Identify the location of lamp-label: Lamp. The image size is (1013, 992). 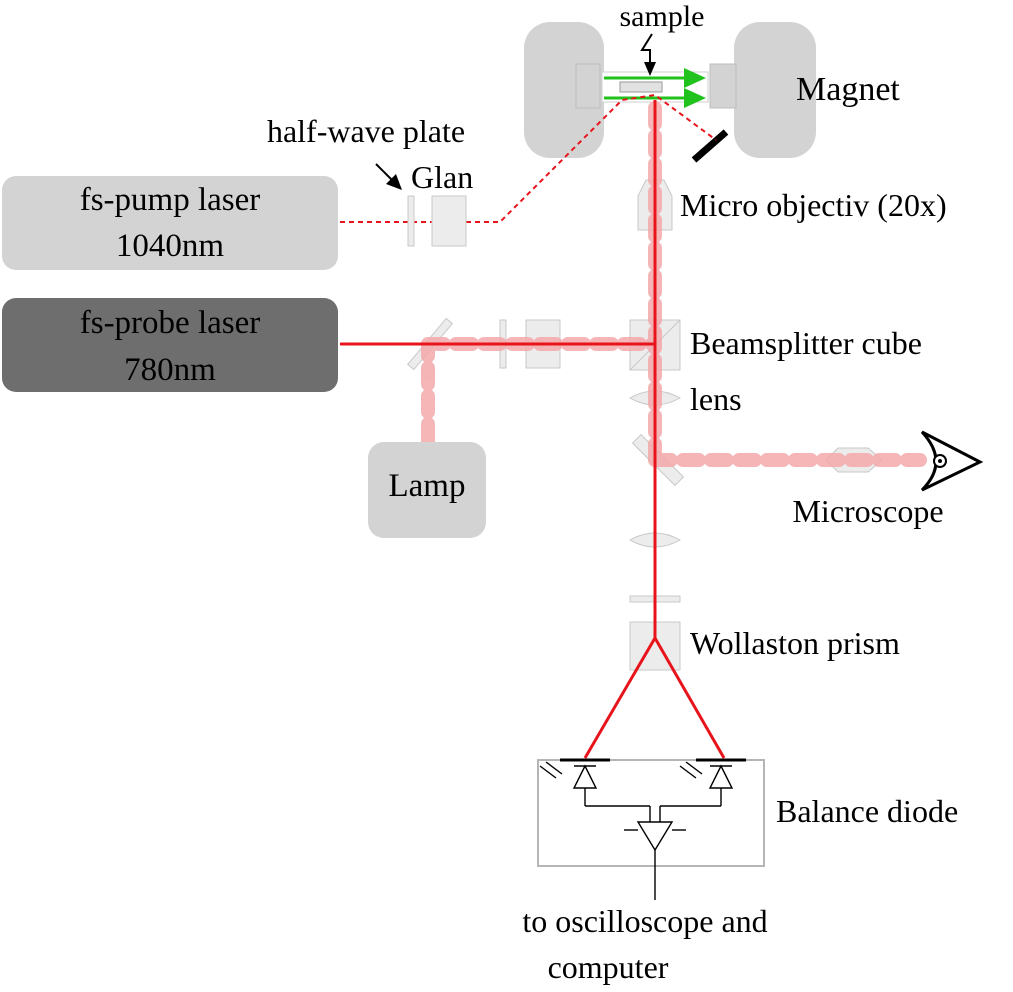
(427, 486).